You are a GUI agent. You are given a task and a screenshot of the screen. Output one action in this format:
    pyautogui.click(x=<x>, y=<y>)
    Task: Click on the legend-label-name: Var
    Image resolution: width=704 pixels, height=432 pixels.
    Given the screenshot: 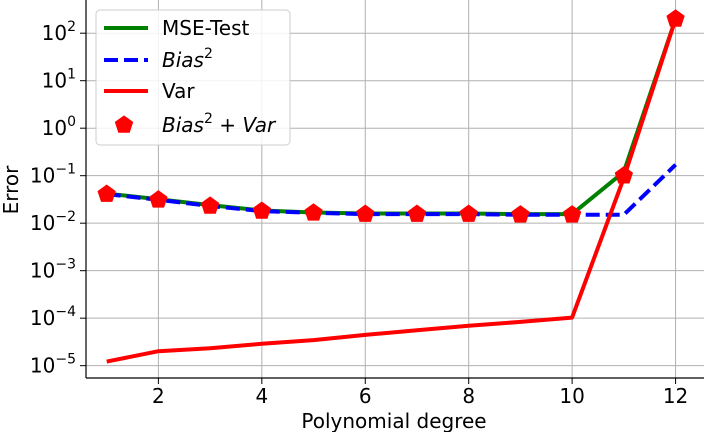 What is the action you would take?
    pyautogui.click(x=178, y=91)
    